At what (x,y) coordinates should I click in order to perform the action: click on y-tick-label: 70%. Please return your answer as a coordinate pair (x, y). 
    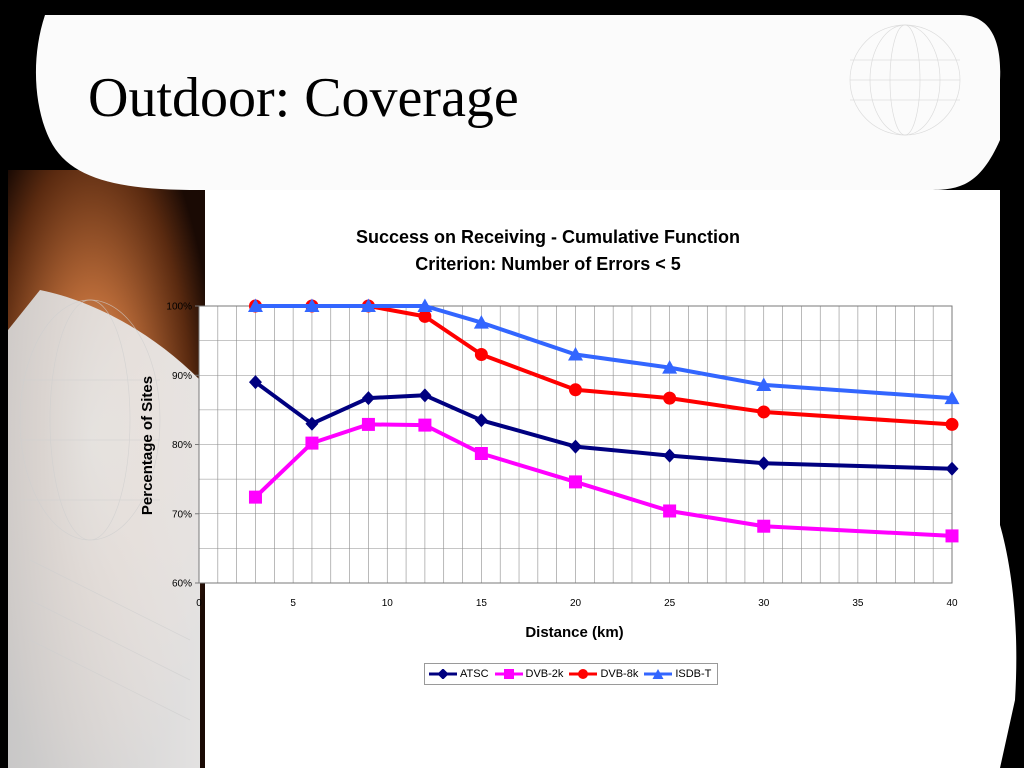
    Looking at the image, I should click on (182, 514).